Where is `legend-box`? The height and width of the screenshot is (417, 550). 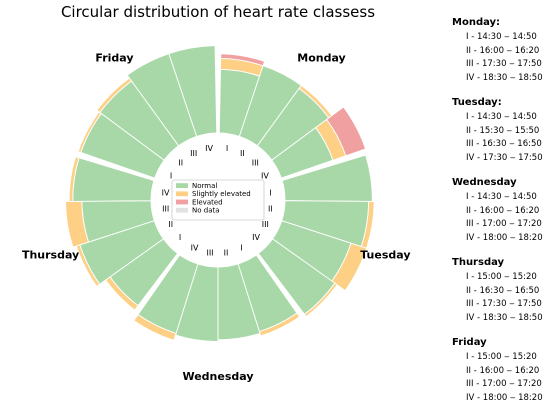 legend-box is located at coordinates (218, 200).